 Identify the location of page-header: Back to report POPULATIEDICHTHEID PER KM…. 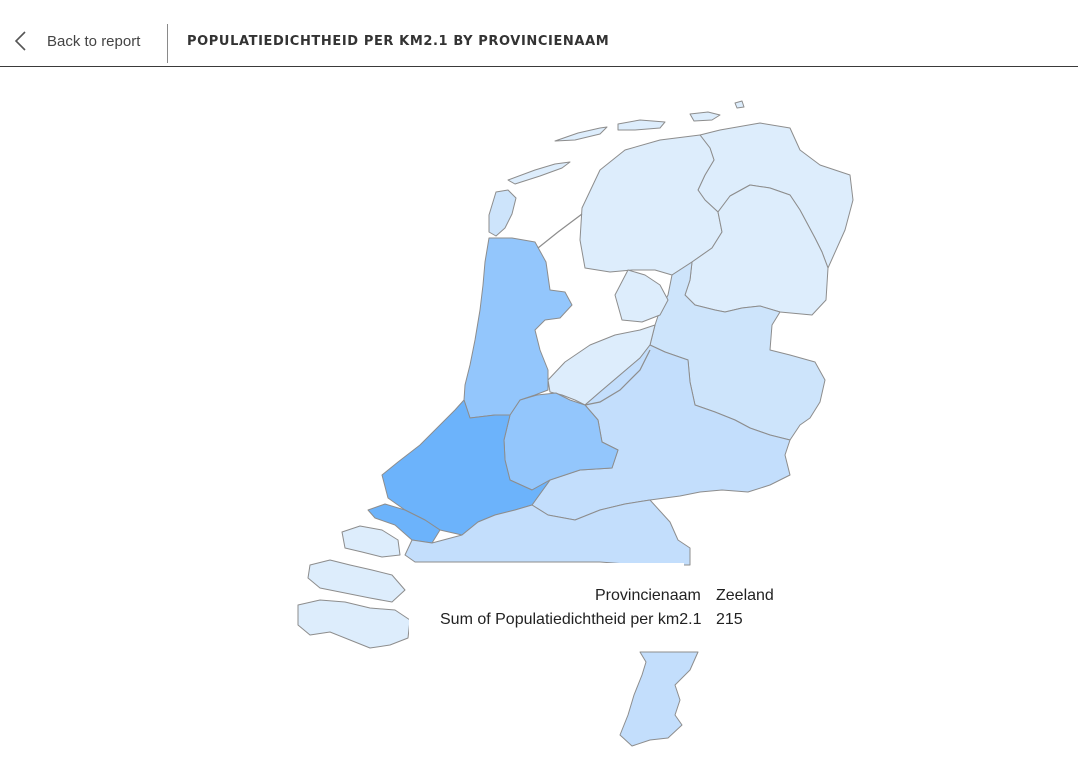
(539, 33).